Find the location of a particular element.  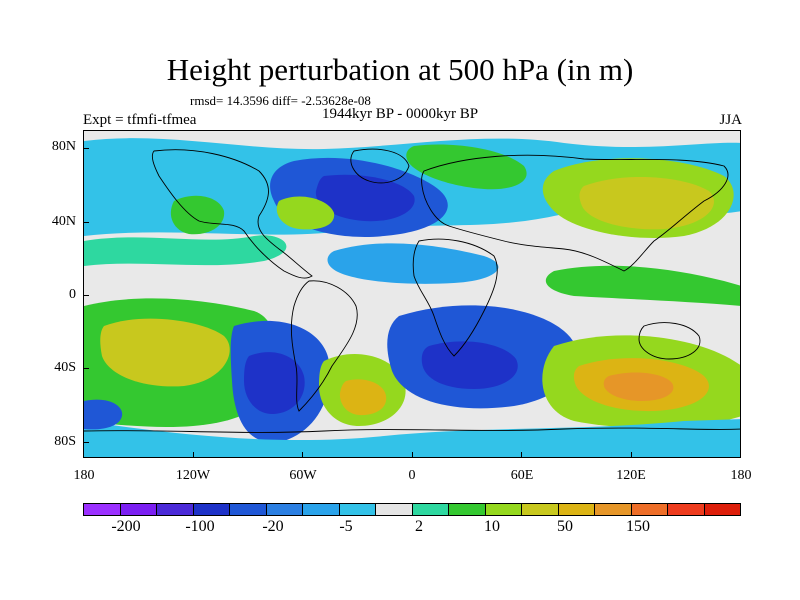

period-label: 1944kyr BP - 0000kyr BP is located at coordinates (400, 114).